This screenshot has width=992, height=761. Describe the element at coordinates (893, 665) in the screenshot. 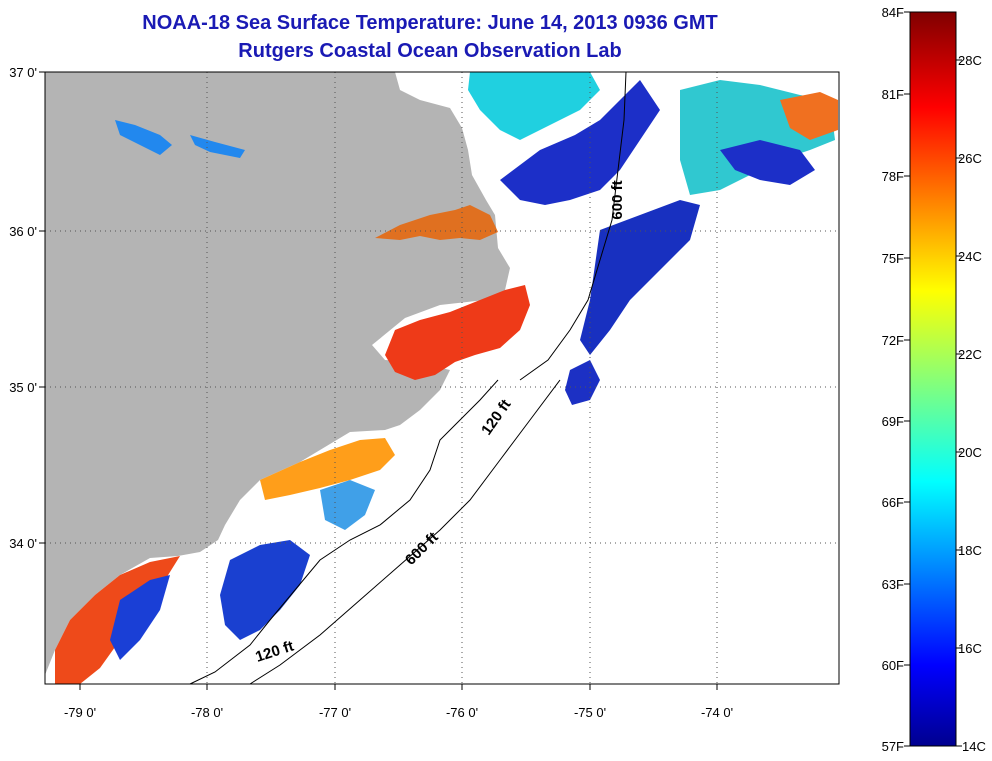

I see `colorbar-f-label: 60F` at that location.